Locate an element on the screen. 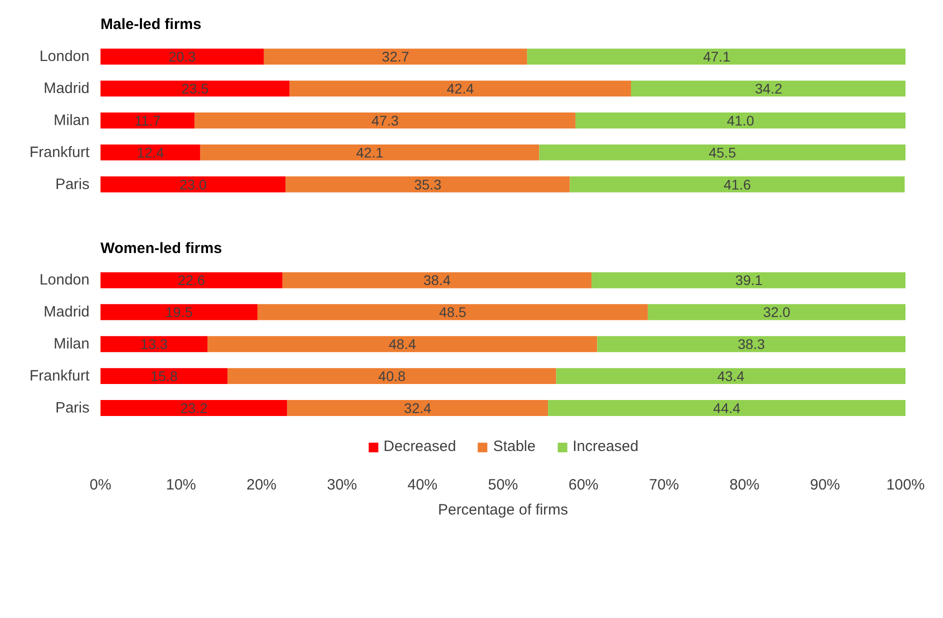  legend-label: Increased is located at coordinates (605, 446).